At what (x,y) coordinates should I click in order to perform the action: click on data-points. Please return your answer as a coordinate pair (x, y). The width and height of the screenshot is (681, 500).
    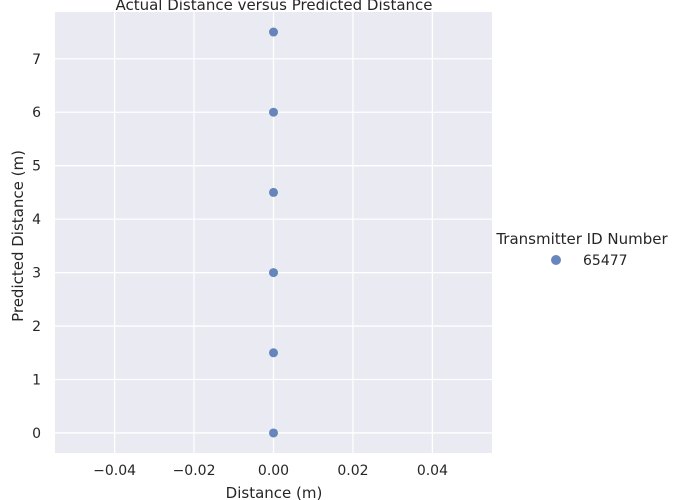
    Looking at the image, I should click on (273, 232).